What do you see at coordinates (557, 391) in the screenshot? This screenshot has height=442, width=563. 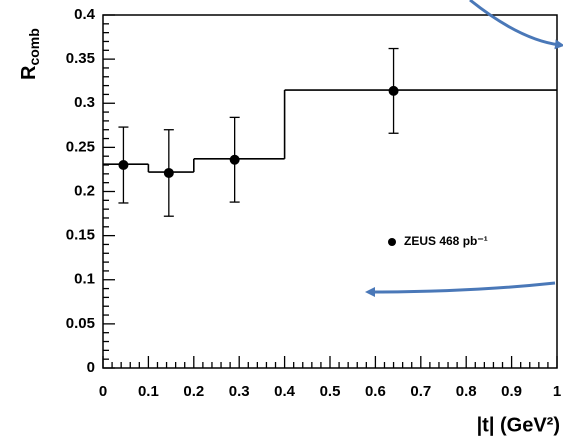 I see `x-tick-label: 1` at bounding box center [557, 391].